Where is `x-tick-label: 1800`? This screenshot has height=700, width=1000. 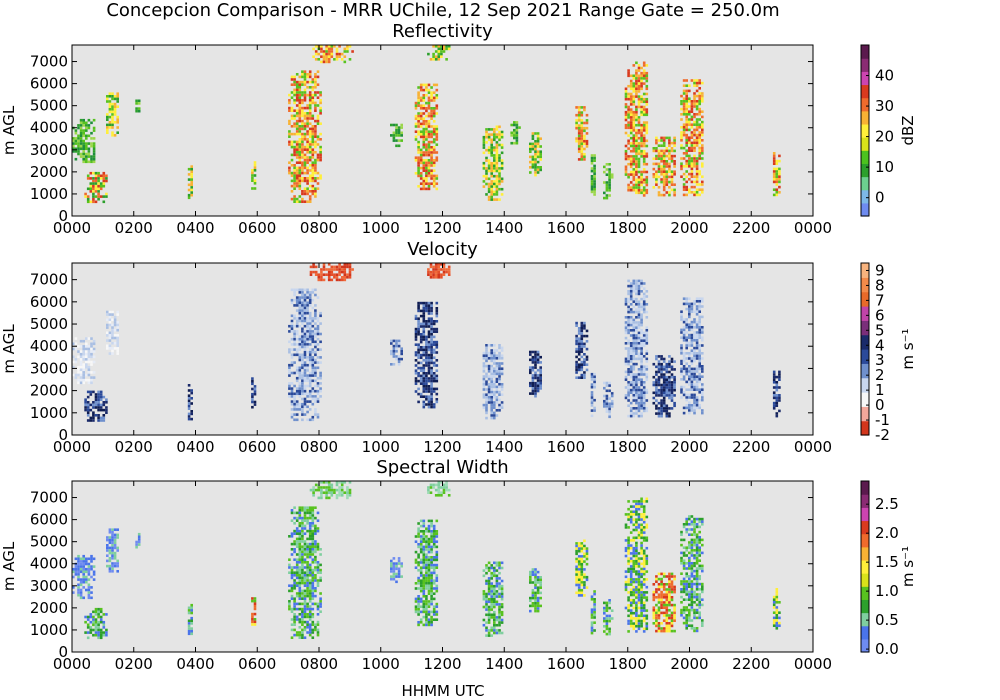 x-tick-label: 1800 is located at coordinates (628, 228).